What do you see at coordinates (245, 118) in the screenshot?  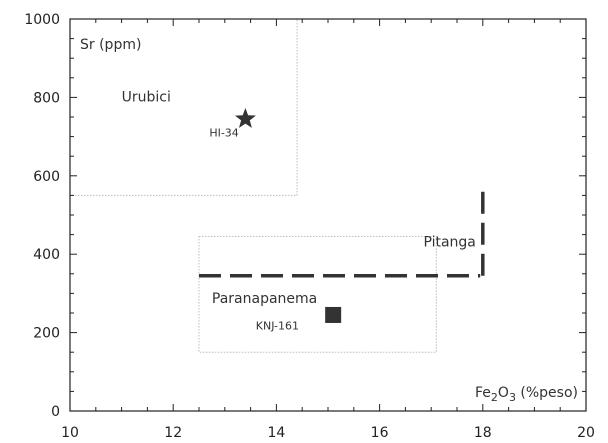 I see `sample-marker-star` at bounding box center [245, 118].